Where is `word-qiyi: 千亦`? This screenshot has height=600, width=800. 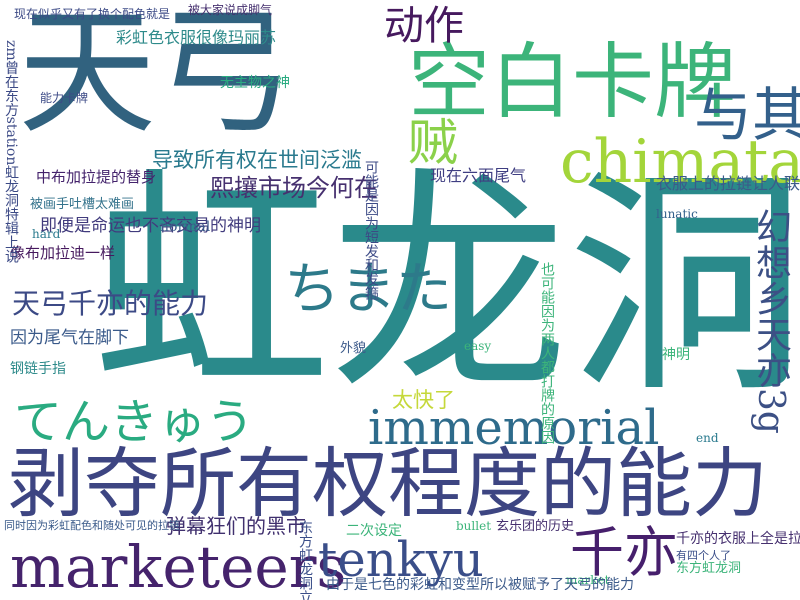
word-qiyi: 千亦 is located at coordinates (624, 552).